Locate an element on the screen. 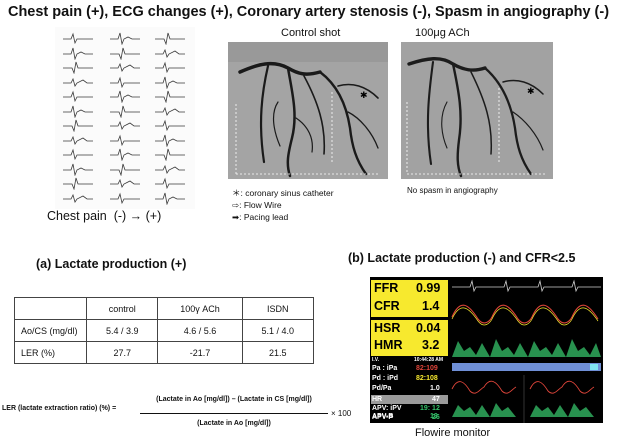  apv-label: APV: iPV is located at coordinates (387, 408).